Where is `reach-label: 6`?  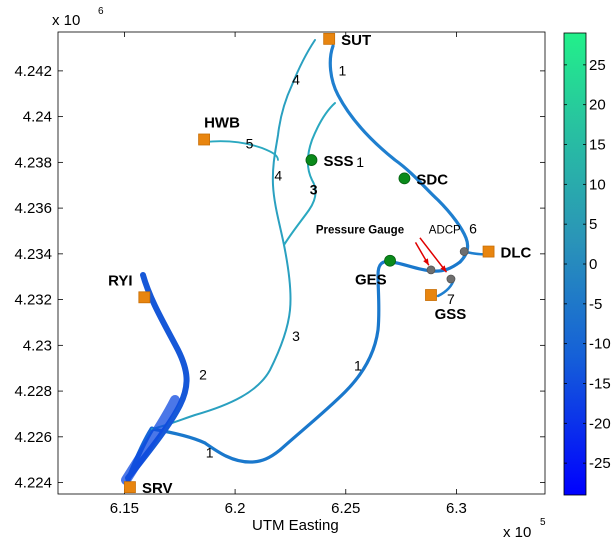 reach-label: 6 is located at coordinates (473, 228).